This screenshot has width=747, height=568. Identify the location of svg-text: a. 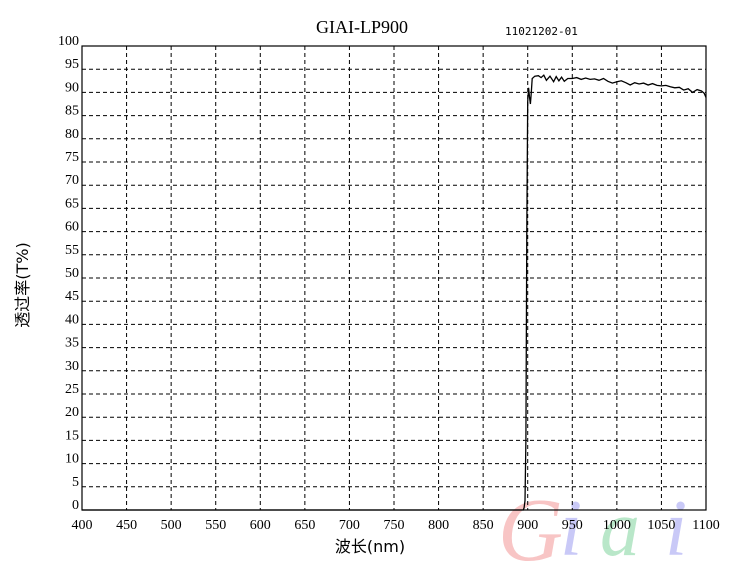
(620, 526).